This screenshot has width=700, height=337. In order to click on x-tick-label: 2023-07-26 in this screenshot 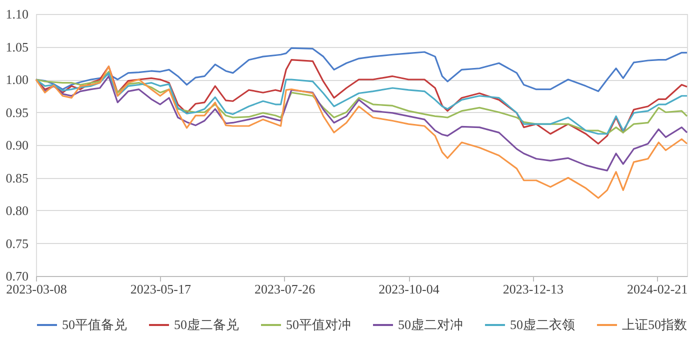, I will do `click(285, 289)`.